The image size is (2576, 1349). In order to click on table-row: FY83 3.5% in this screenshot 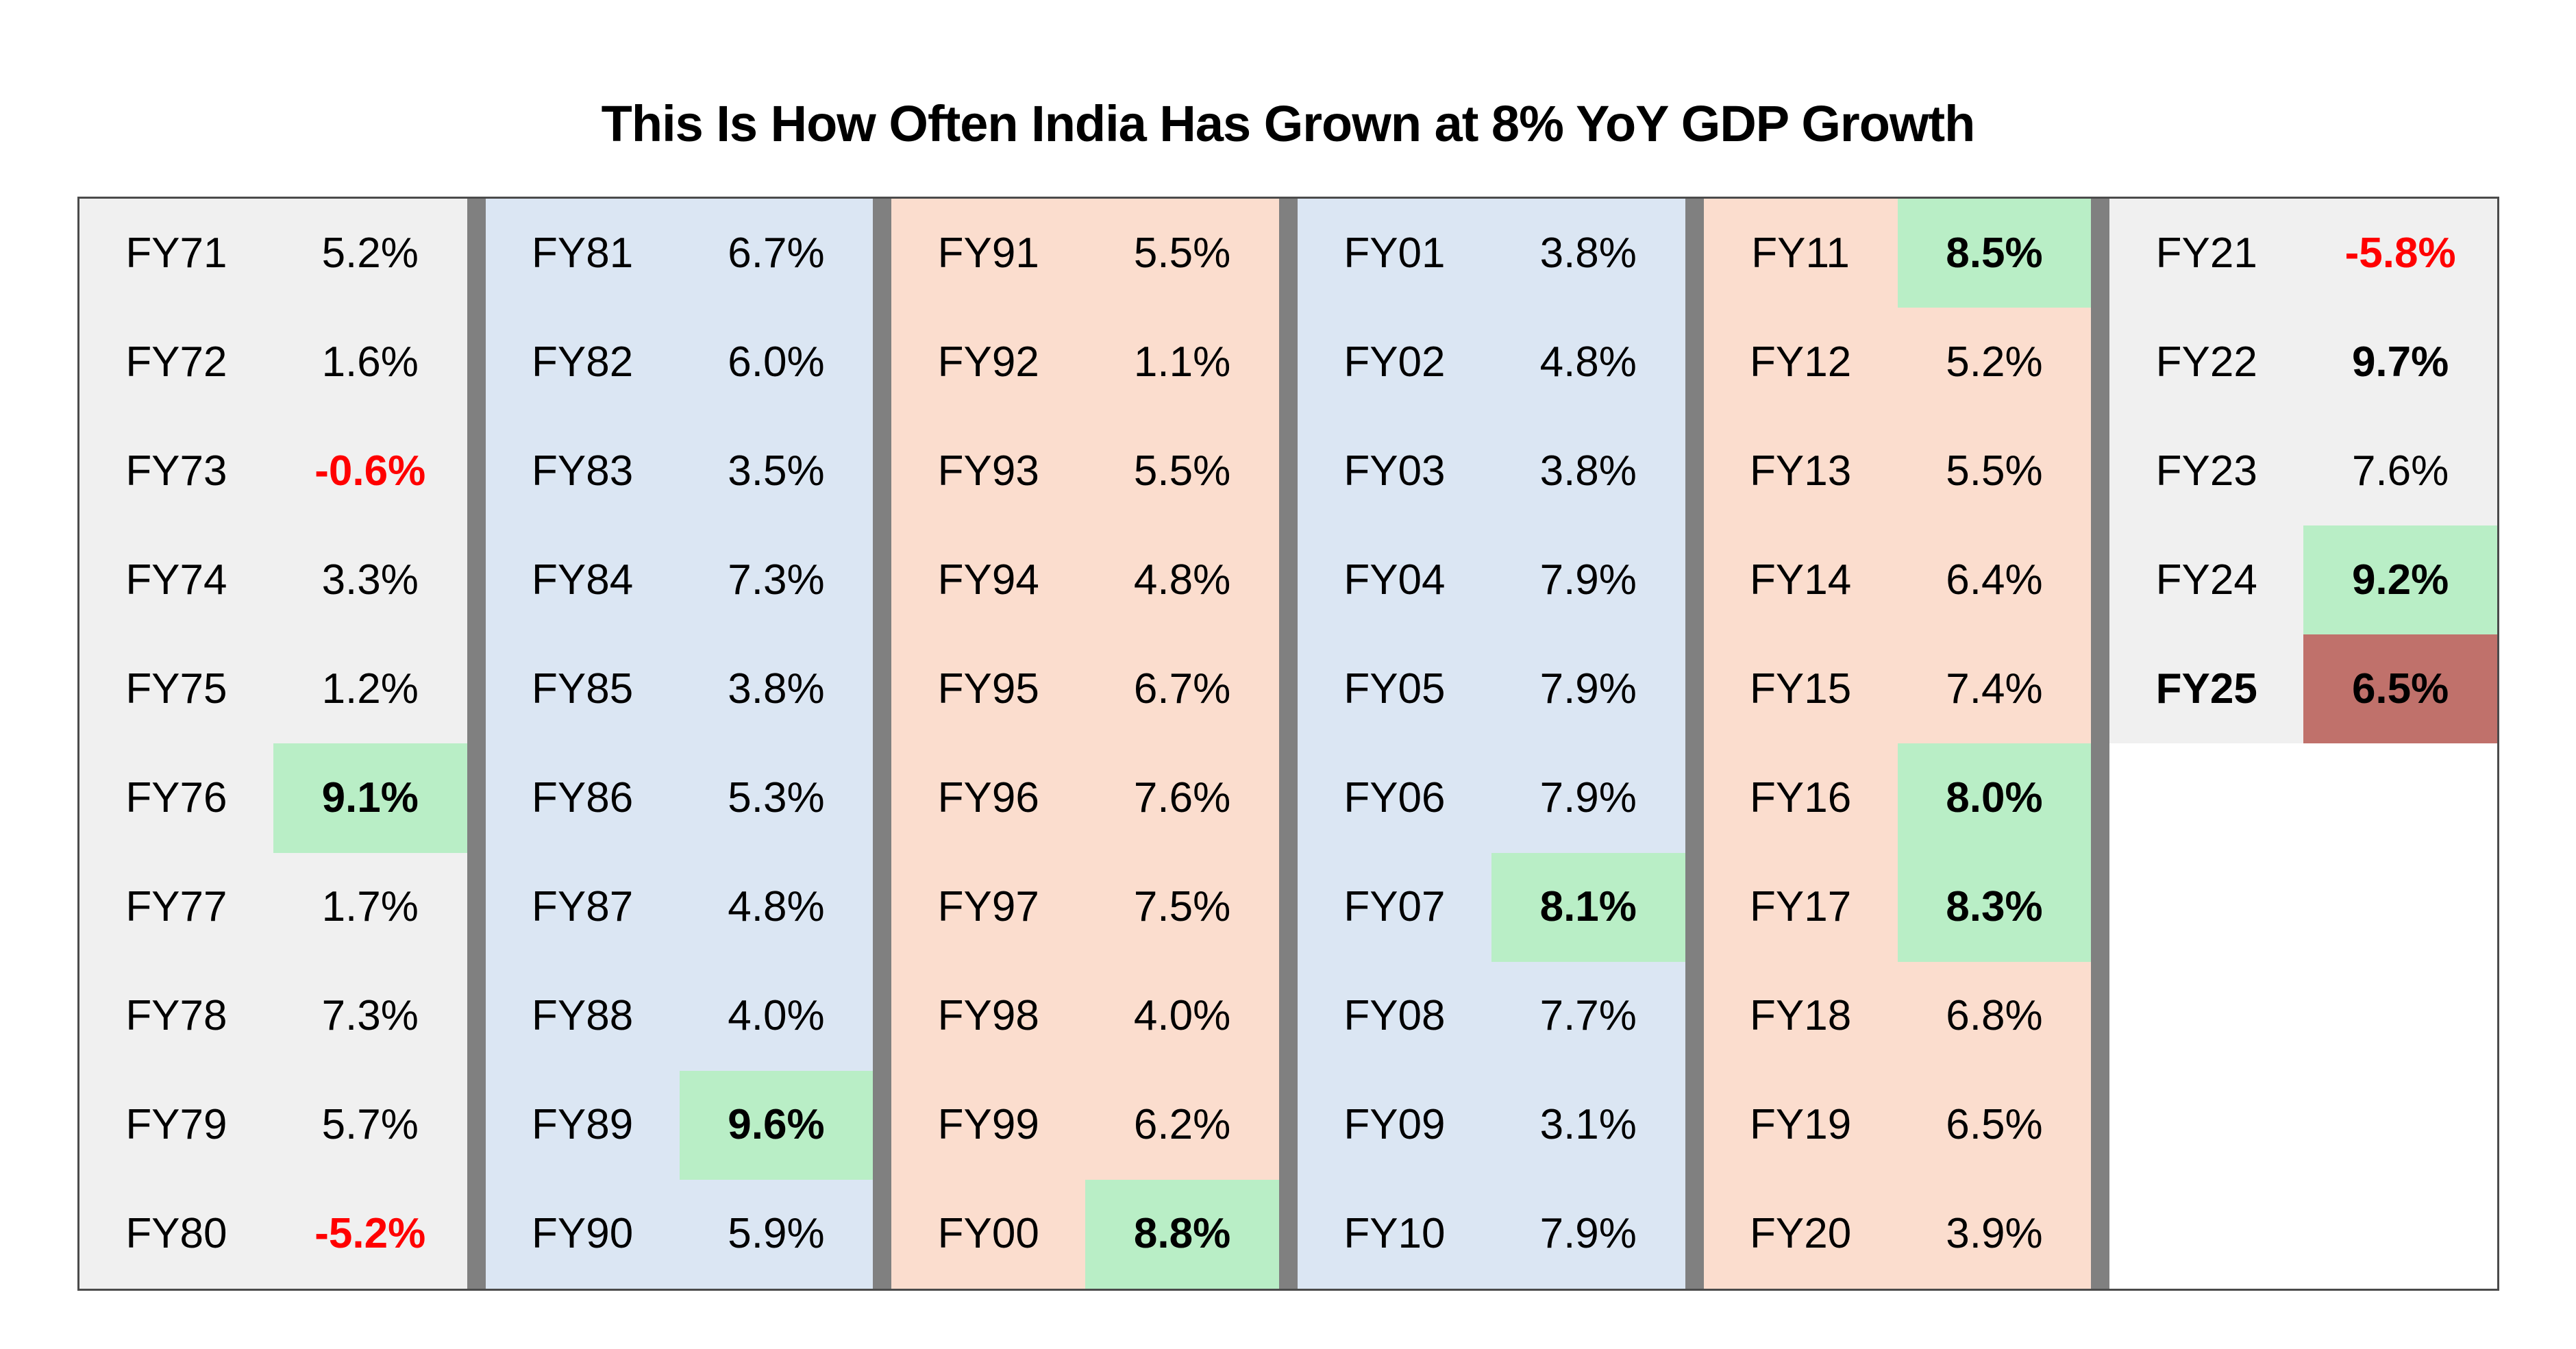, I will do `click(679, 471)`.